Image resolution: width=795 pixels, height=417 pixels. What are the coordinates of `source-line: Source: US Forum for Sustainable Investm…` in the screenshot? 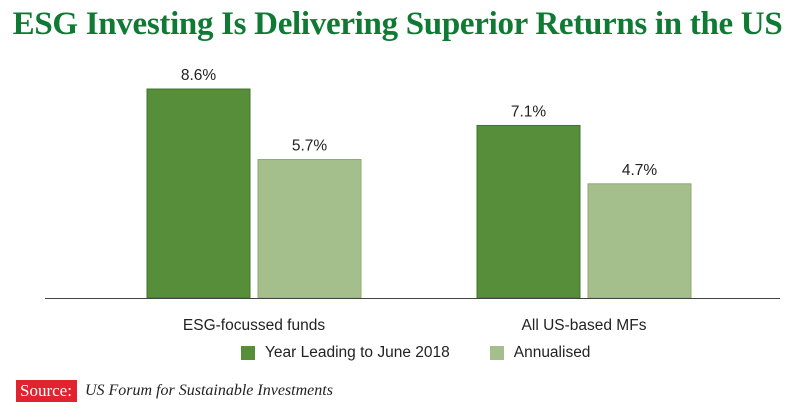 It's located at (174, 391).